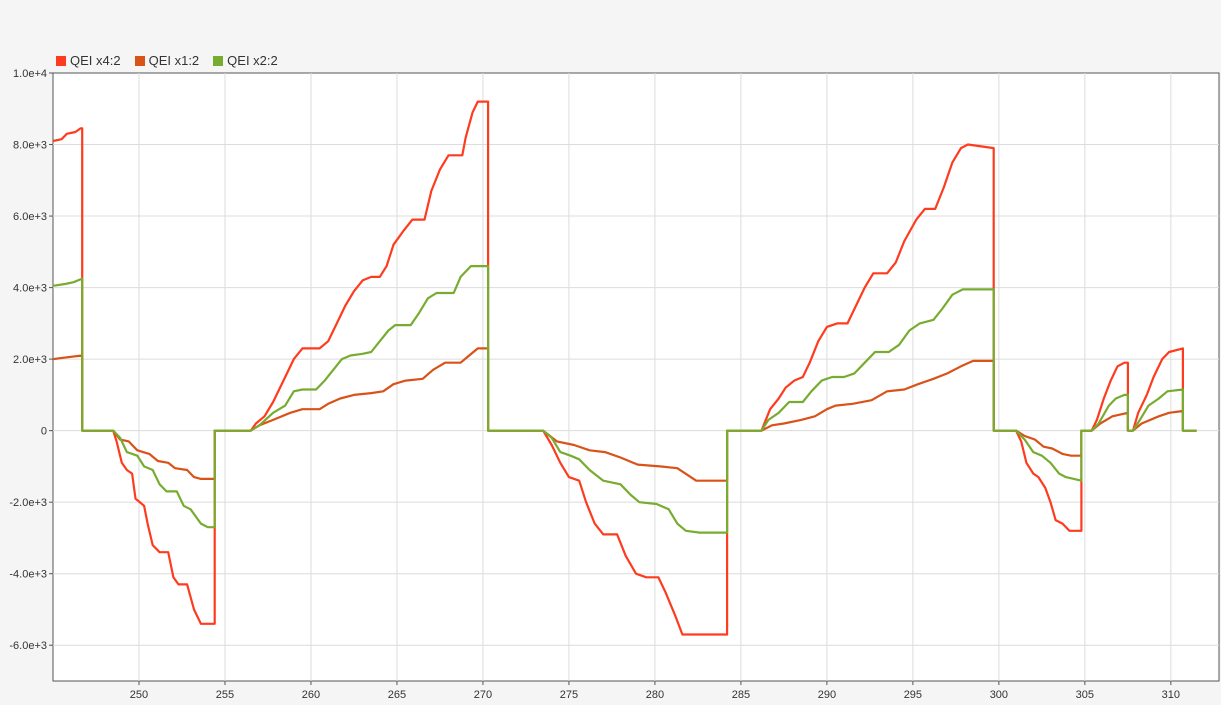 Image resolution: width=1221 pixels, height=705 pixels. I want to click on y-tick-label: -2.0e+3, so click(28, 503).